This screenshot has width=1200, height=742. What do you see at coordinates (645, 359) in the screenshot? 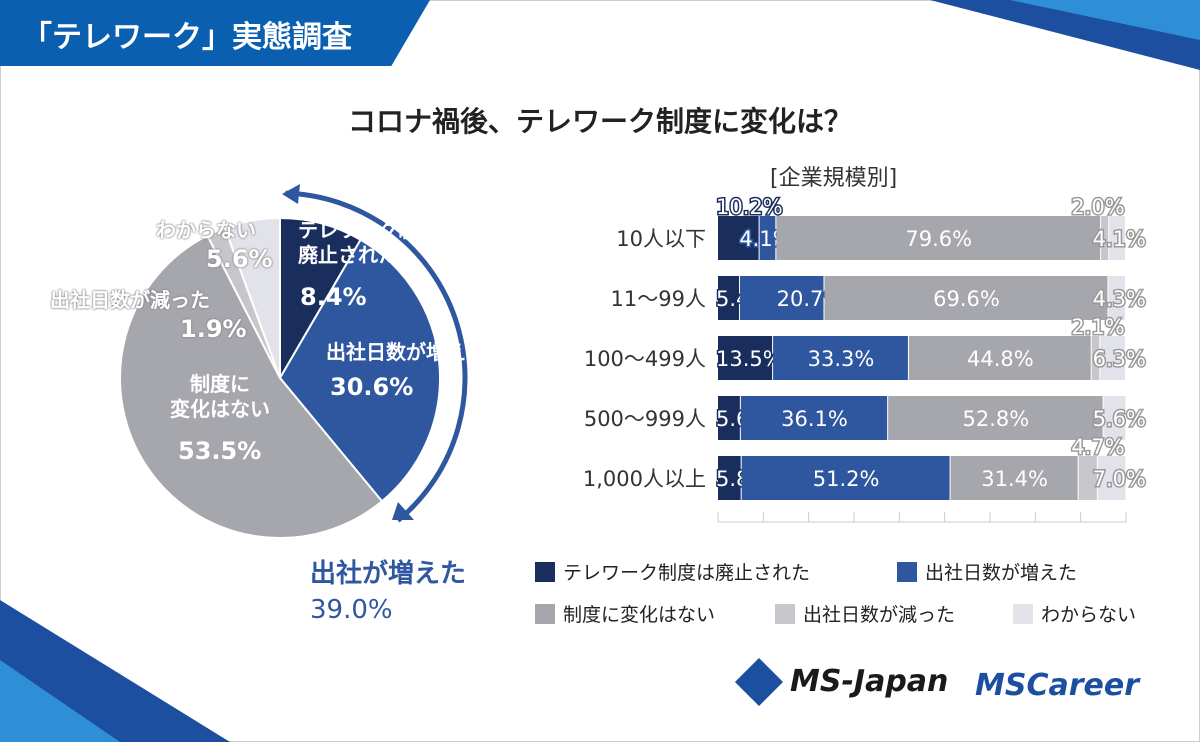
I see `category-label: 100〜499人` at bounding box center [645, 359].